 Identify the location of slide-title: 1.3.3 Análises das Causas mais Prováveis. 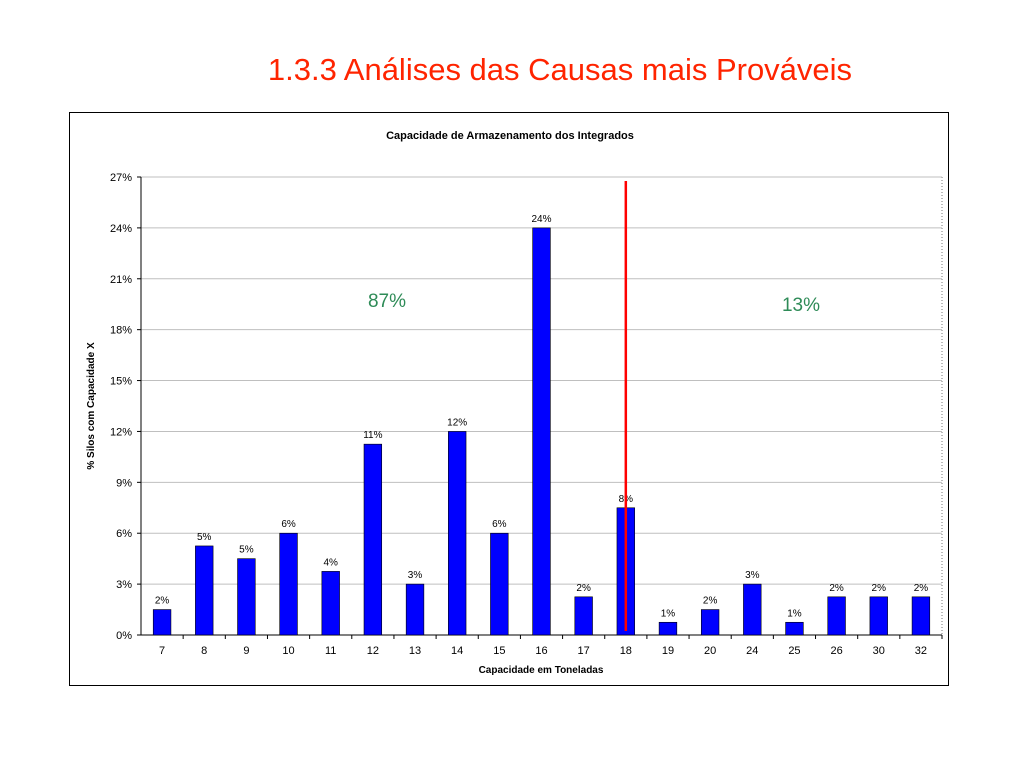
(560, 69).